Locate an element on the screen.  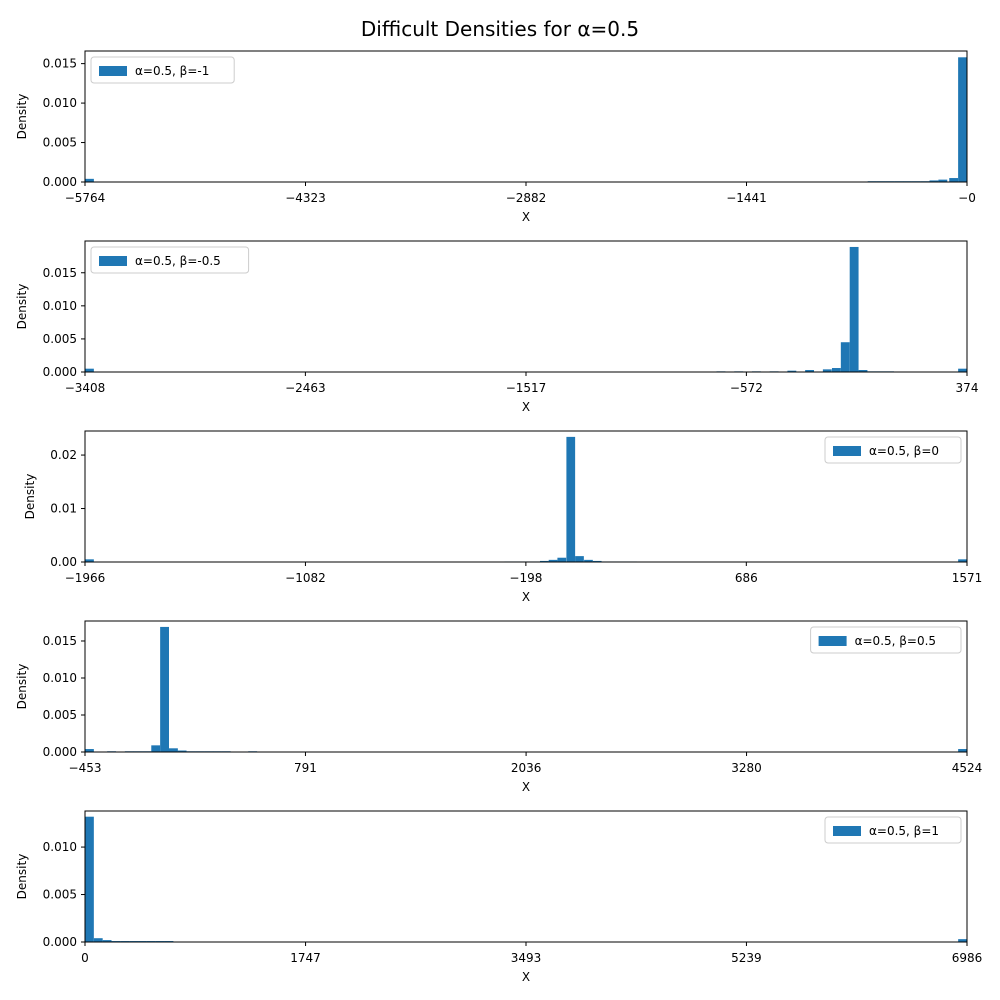
x-tick-label: 2036 is located at coordinates (526, 768).